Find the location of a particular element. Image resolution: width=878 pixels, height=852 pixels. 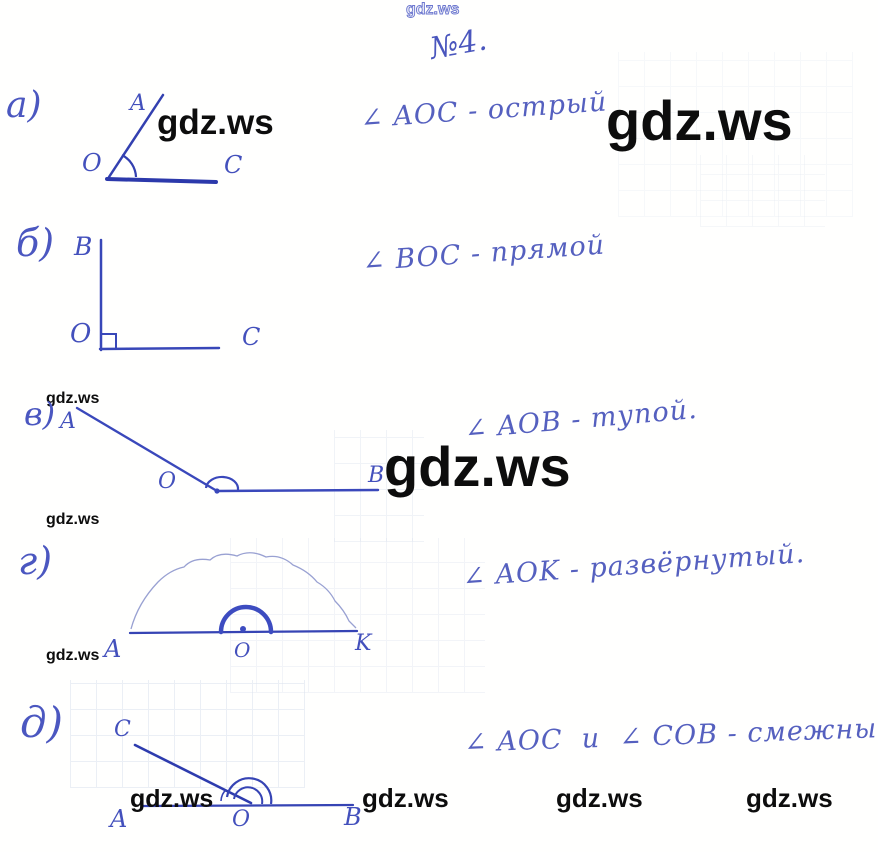

section-v-label: в) is located at coordinates (40, 414).